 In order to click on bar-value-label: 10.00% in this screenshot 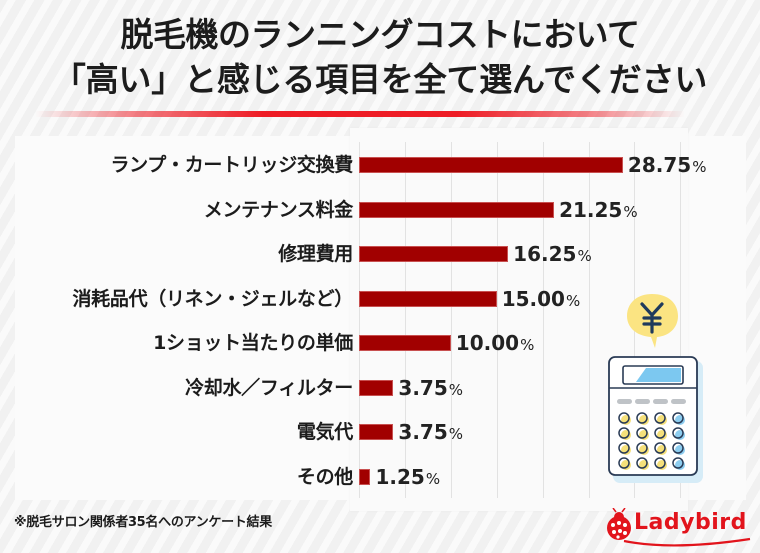, I will do `click(495, 343)`.